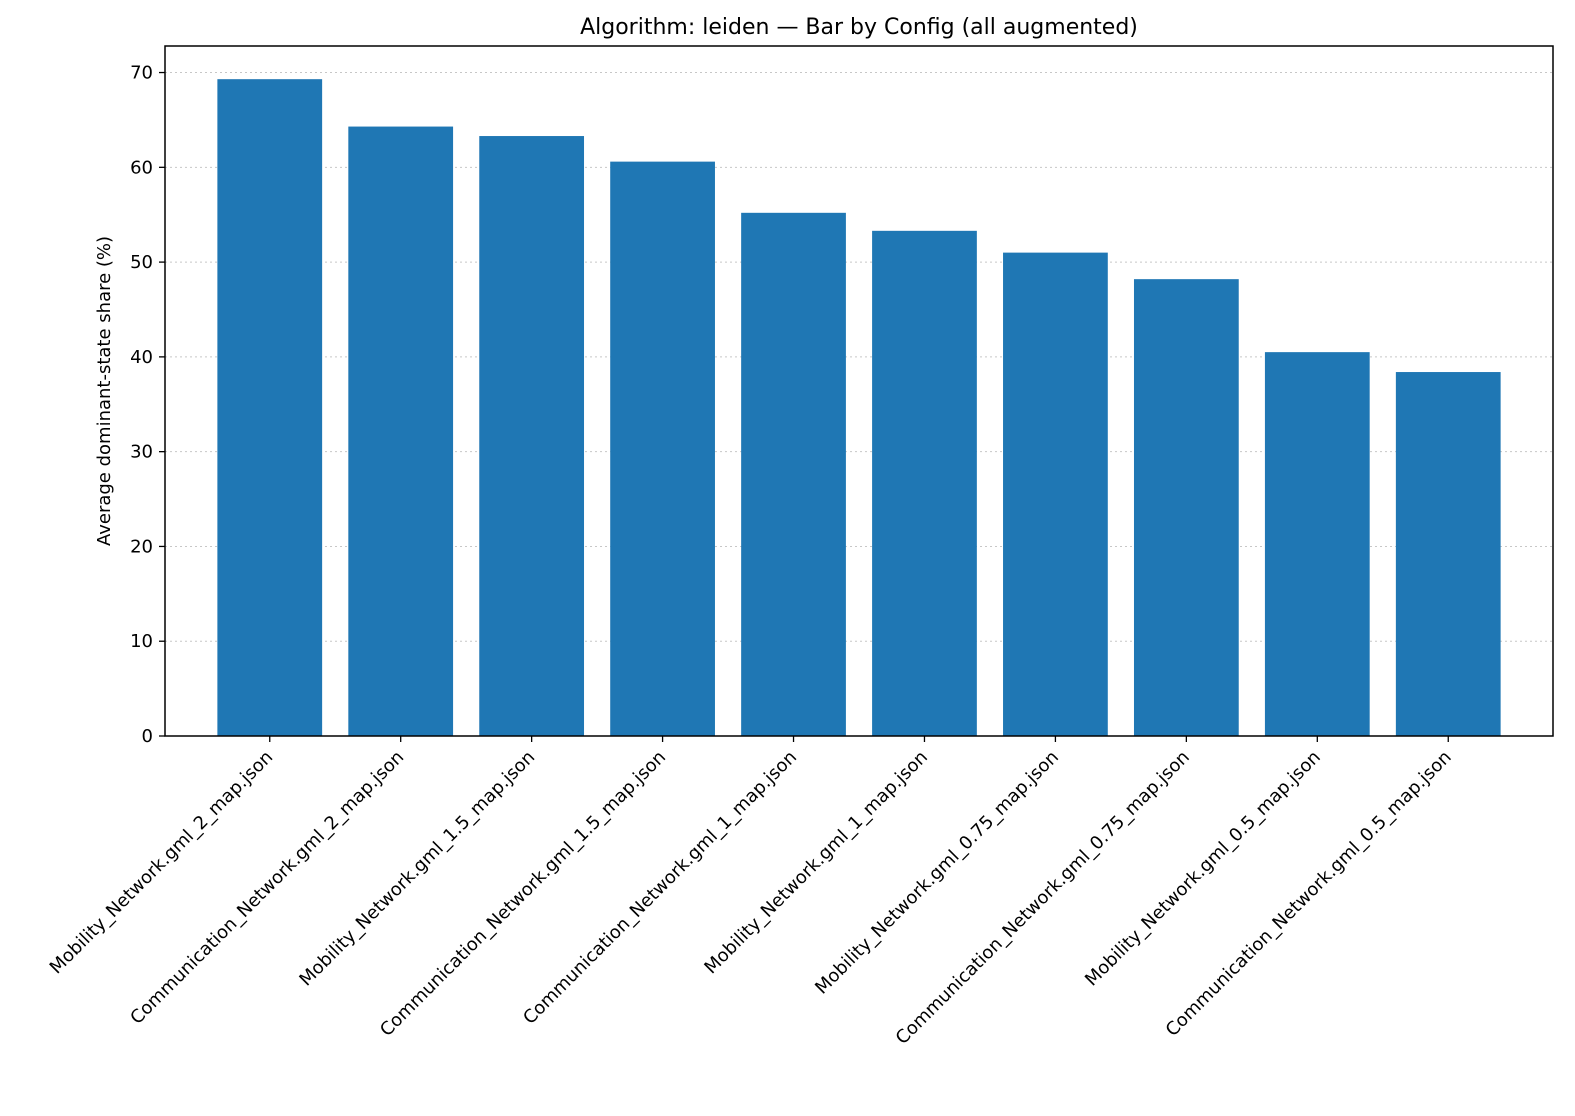 This screenshot has height=1116, width=1575. I want to click on y-tick-label: 0, so click(147, 736).